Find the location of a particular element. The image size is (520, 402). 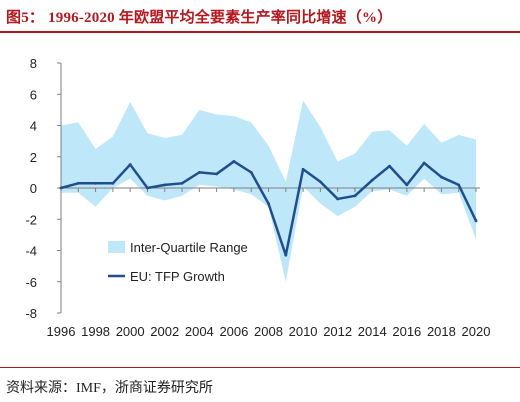

title-rule is located at coordinates (260, 32).